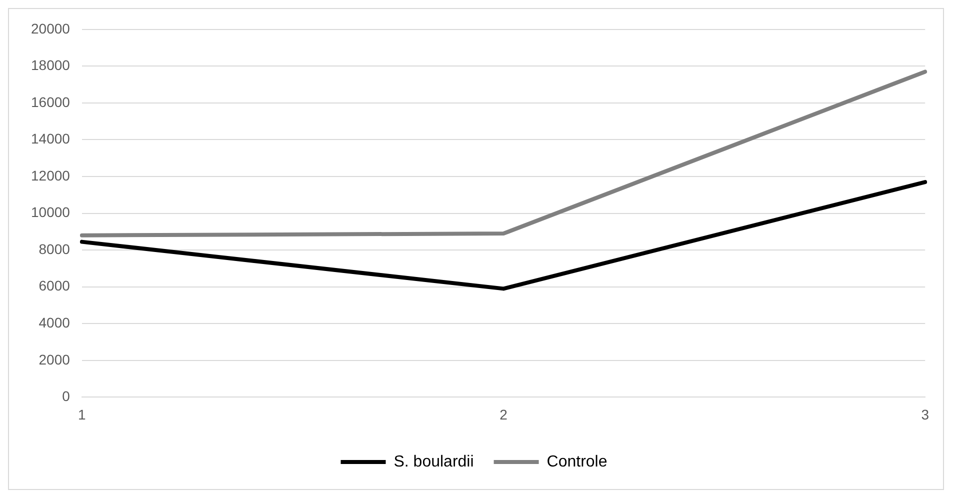 This screenshot has width=954, height=500. I want to click on legend-label: S. boulardii, so click(434, 461).